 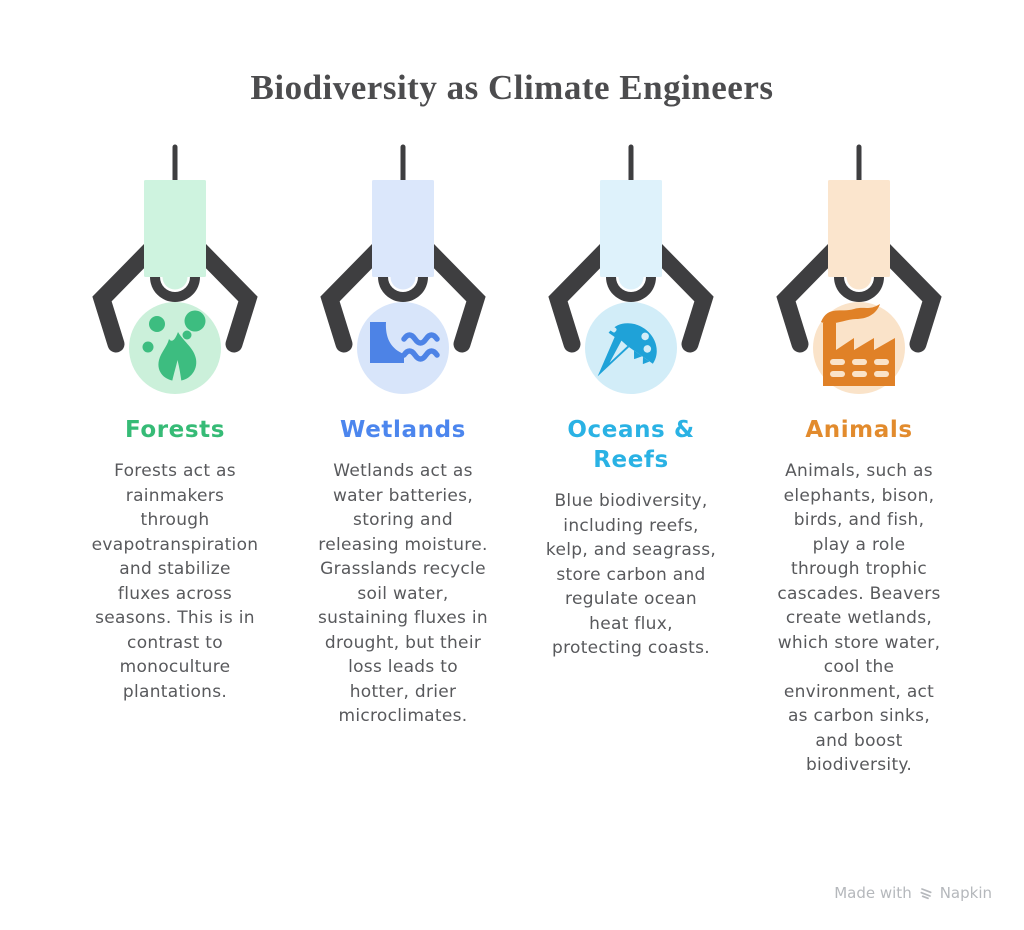 What do you see at coordinates (858, 345) in the screenshot?
I see `factory-icon` at bounding box center [858, 345].